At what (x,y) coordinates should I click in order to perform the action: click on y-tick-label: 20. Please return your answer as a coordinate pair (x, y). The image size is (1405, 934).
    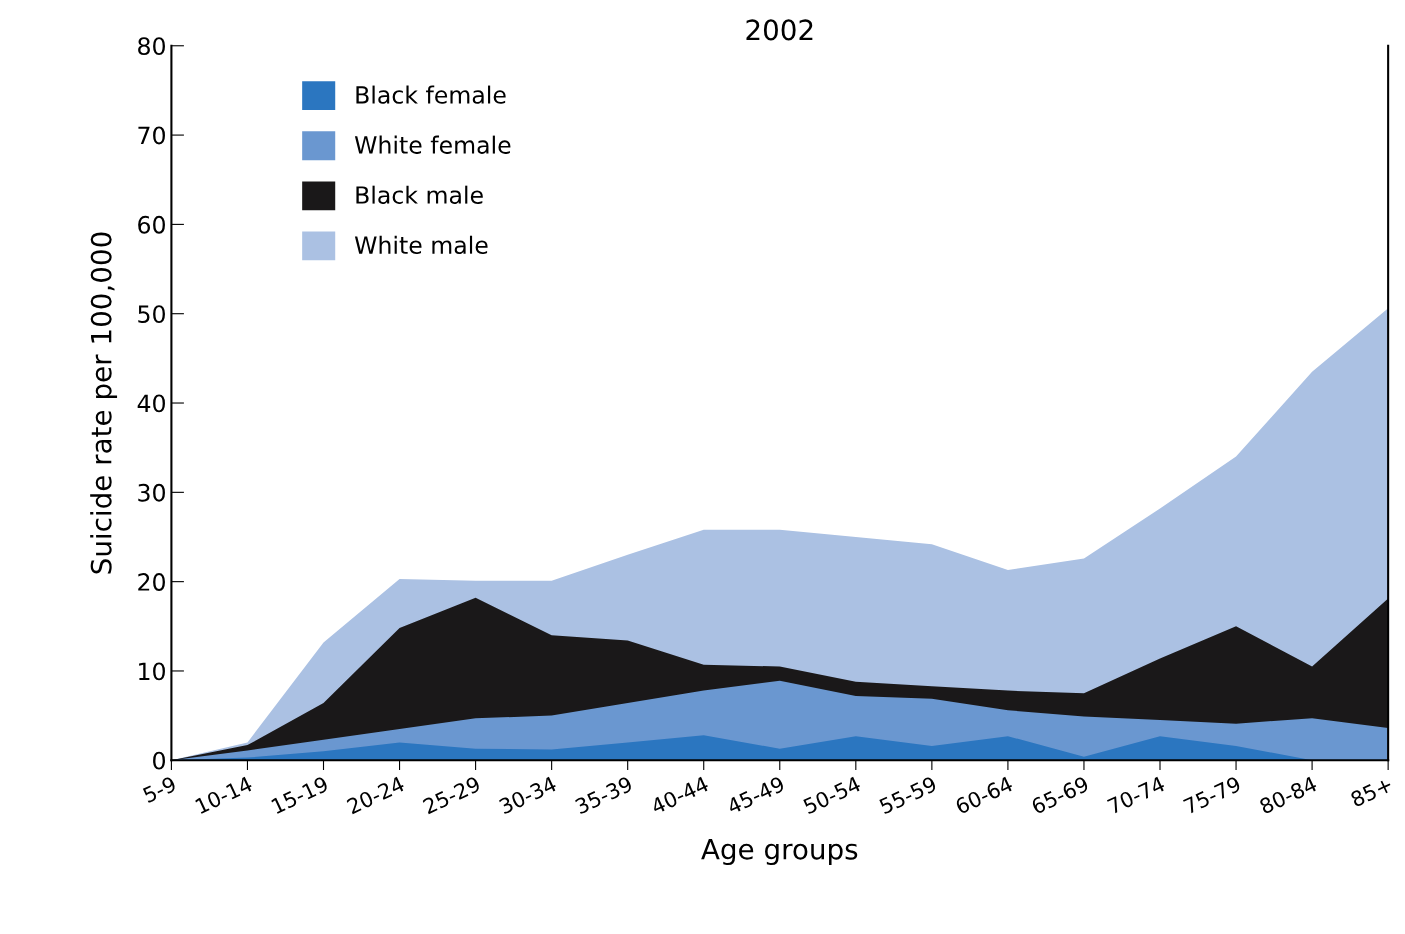
    Looking at the image, I should click on (151, 582).